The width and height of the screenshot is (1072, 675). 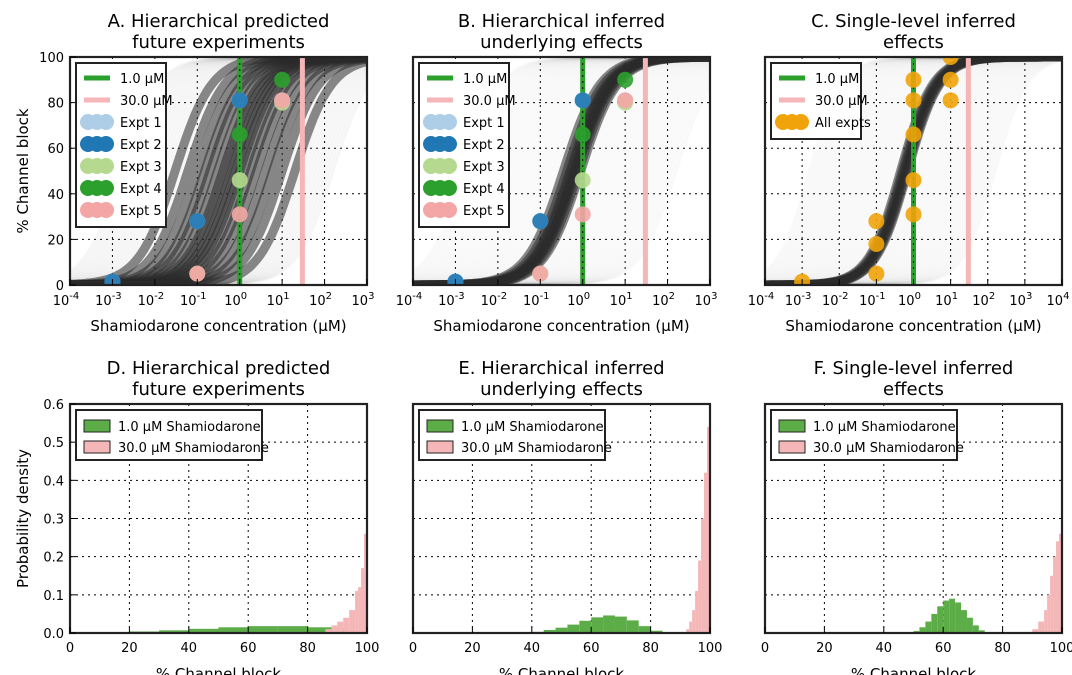 What do you see at coordinates (53, 634) in the screenshot?
I see `y-tick-label: 0.0` at bounding box center [53, 634].